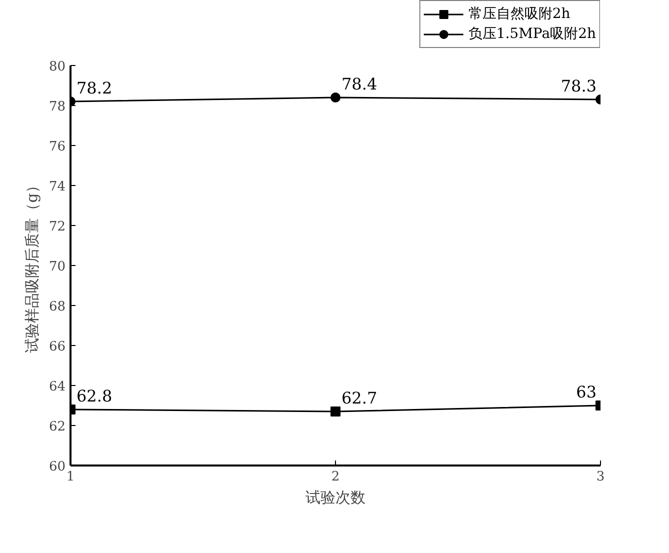 This screenshot has height=553, width=669. What do you see at coordinates (94, 88) in the screenshot?
I see `data-label: 78.2` at bounding box center [94, 88].